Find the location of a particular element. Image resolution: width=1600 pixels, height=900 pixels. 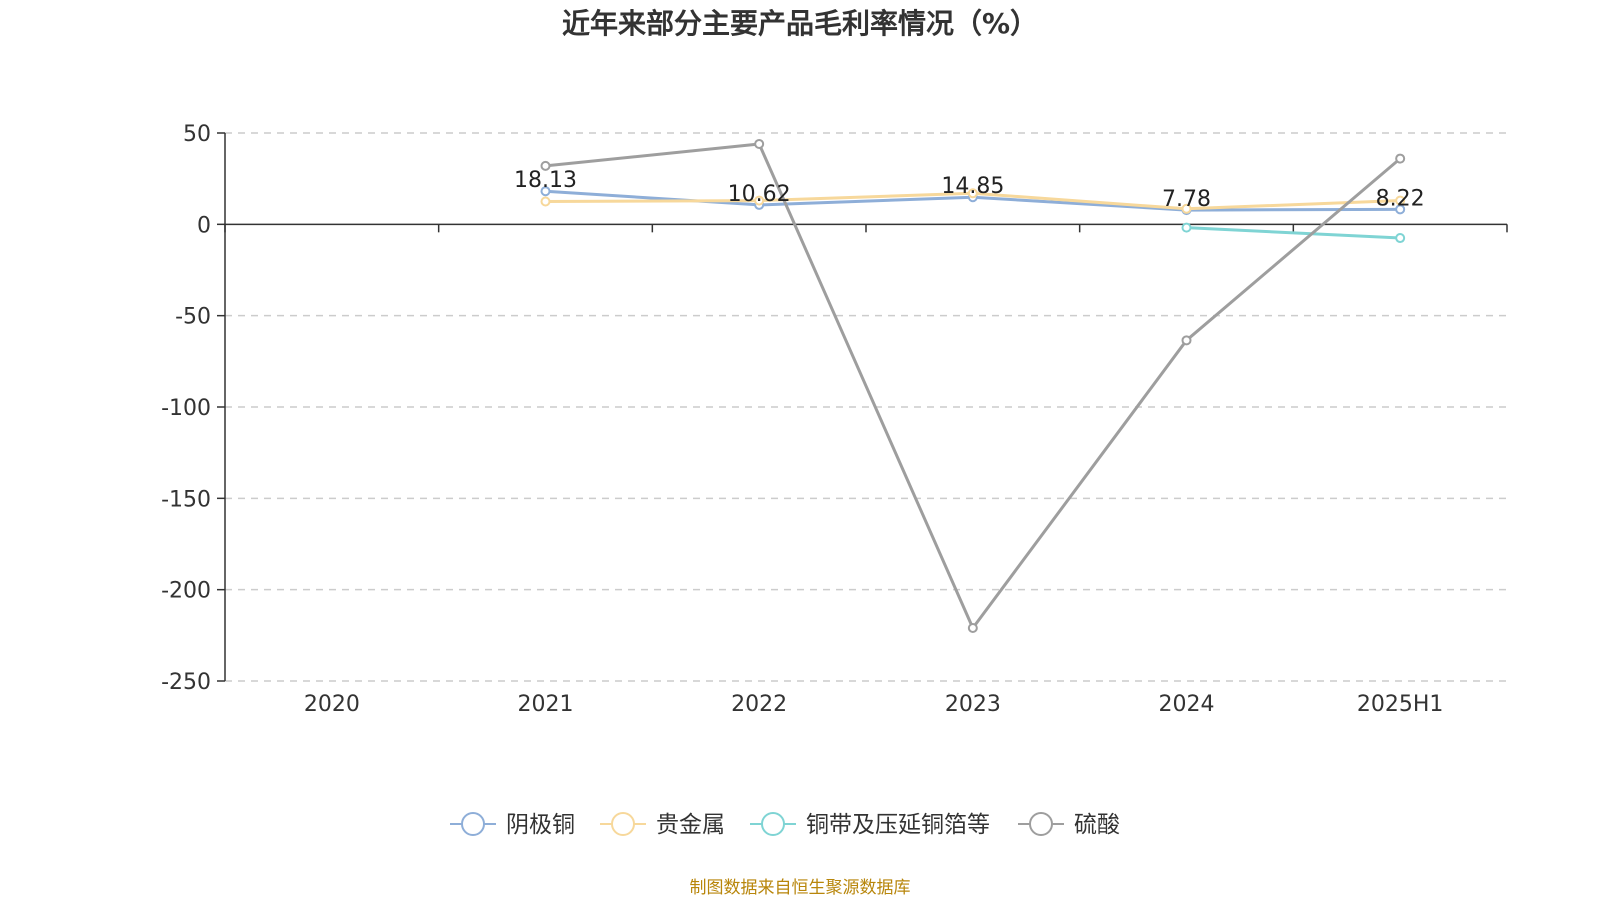

legend-item: 硫酸 is located at coordinates (1069, 825).